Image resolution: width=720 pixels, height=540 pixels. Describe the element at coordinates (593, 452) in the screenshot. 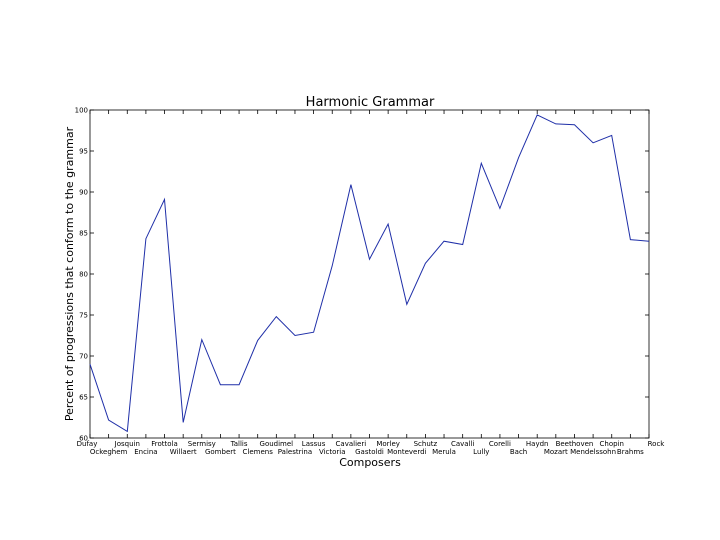

I see `x-tick-label: Mendelssohn` at that location.